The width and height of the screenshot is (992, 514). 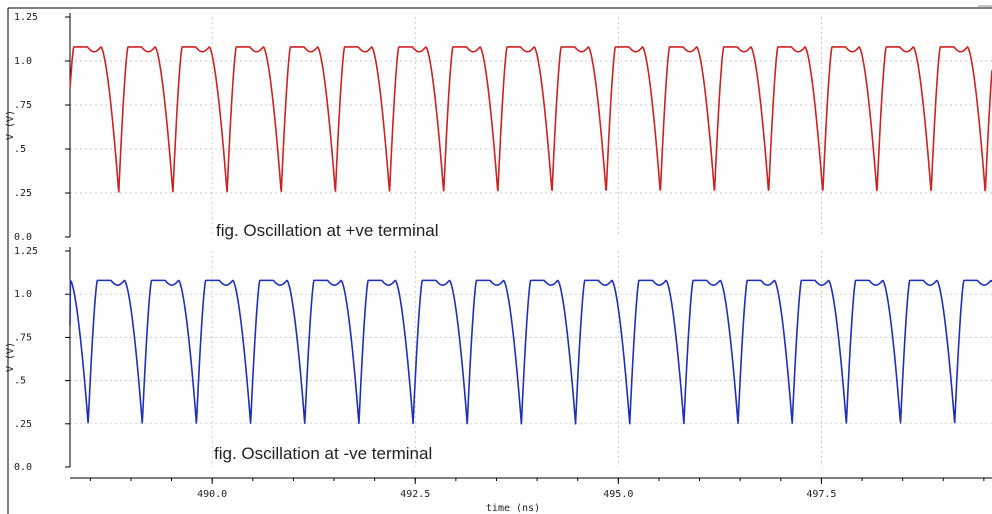 What do you see at coordinates (821, 494) in the screenshot?
I see `x-tick-label: 497.5` at bounding box center [821, 494].